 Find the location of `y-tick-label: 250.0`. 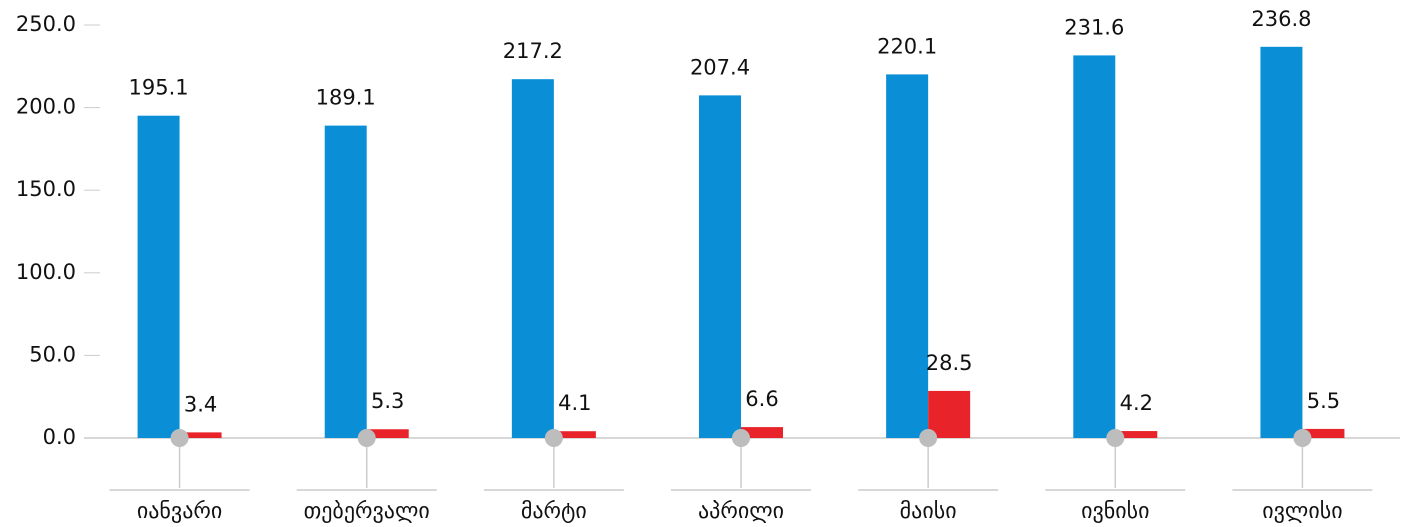

y-tick-label: 250.0 is located at coordinates (46, 24).